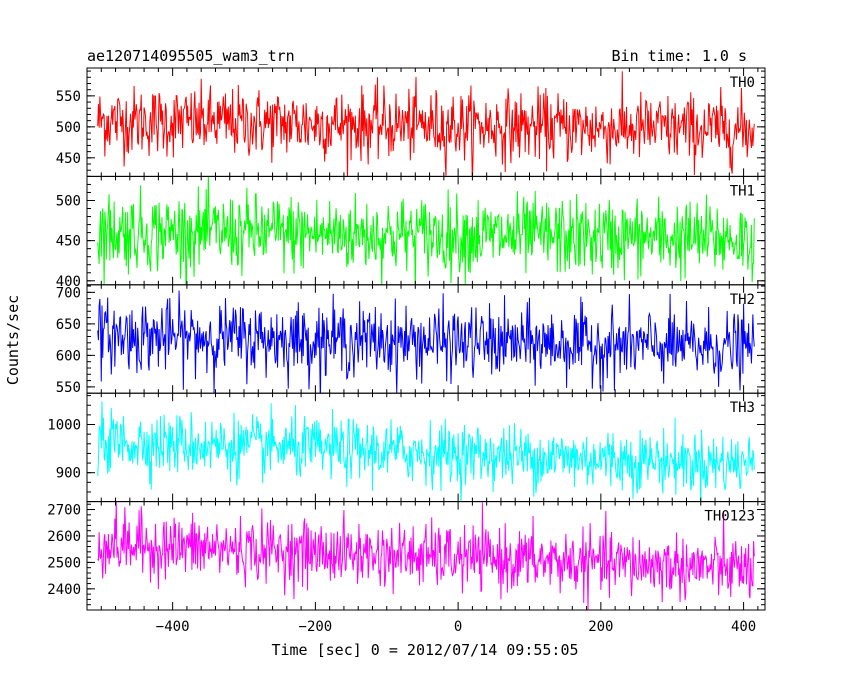 The width and height of the screenshot is (850, 685). Describe the element at coordinates (742, 191) in the screenshot. I see `panel-label-th1: TH1` at that location.